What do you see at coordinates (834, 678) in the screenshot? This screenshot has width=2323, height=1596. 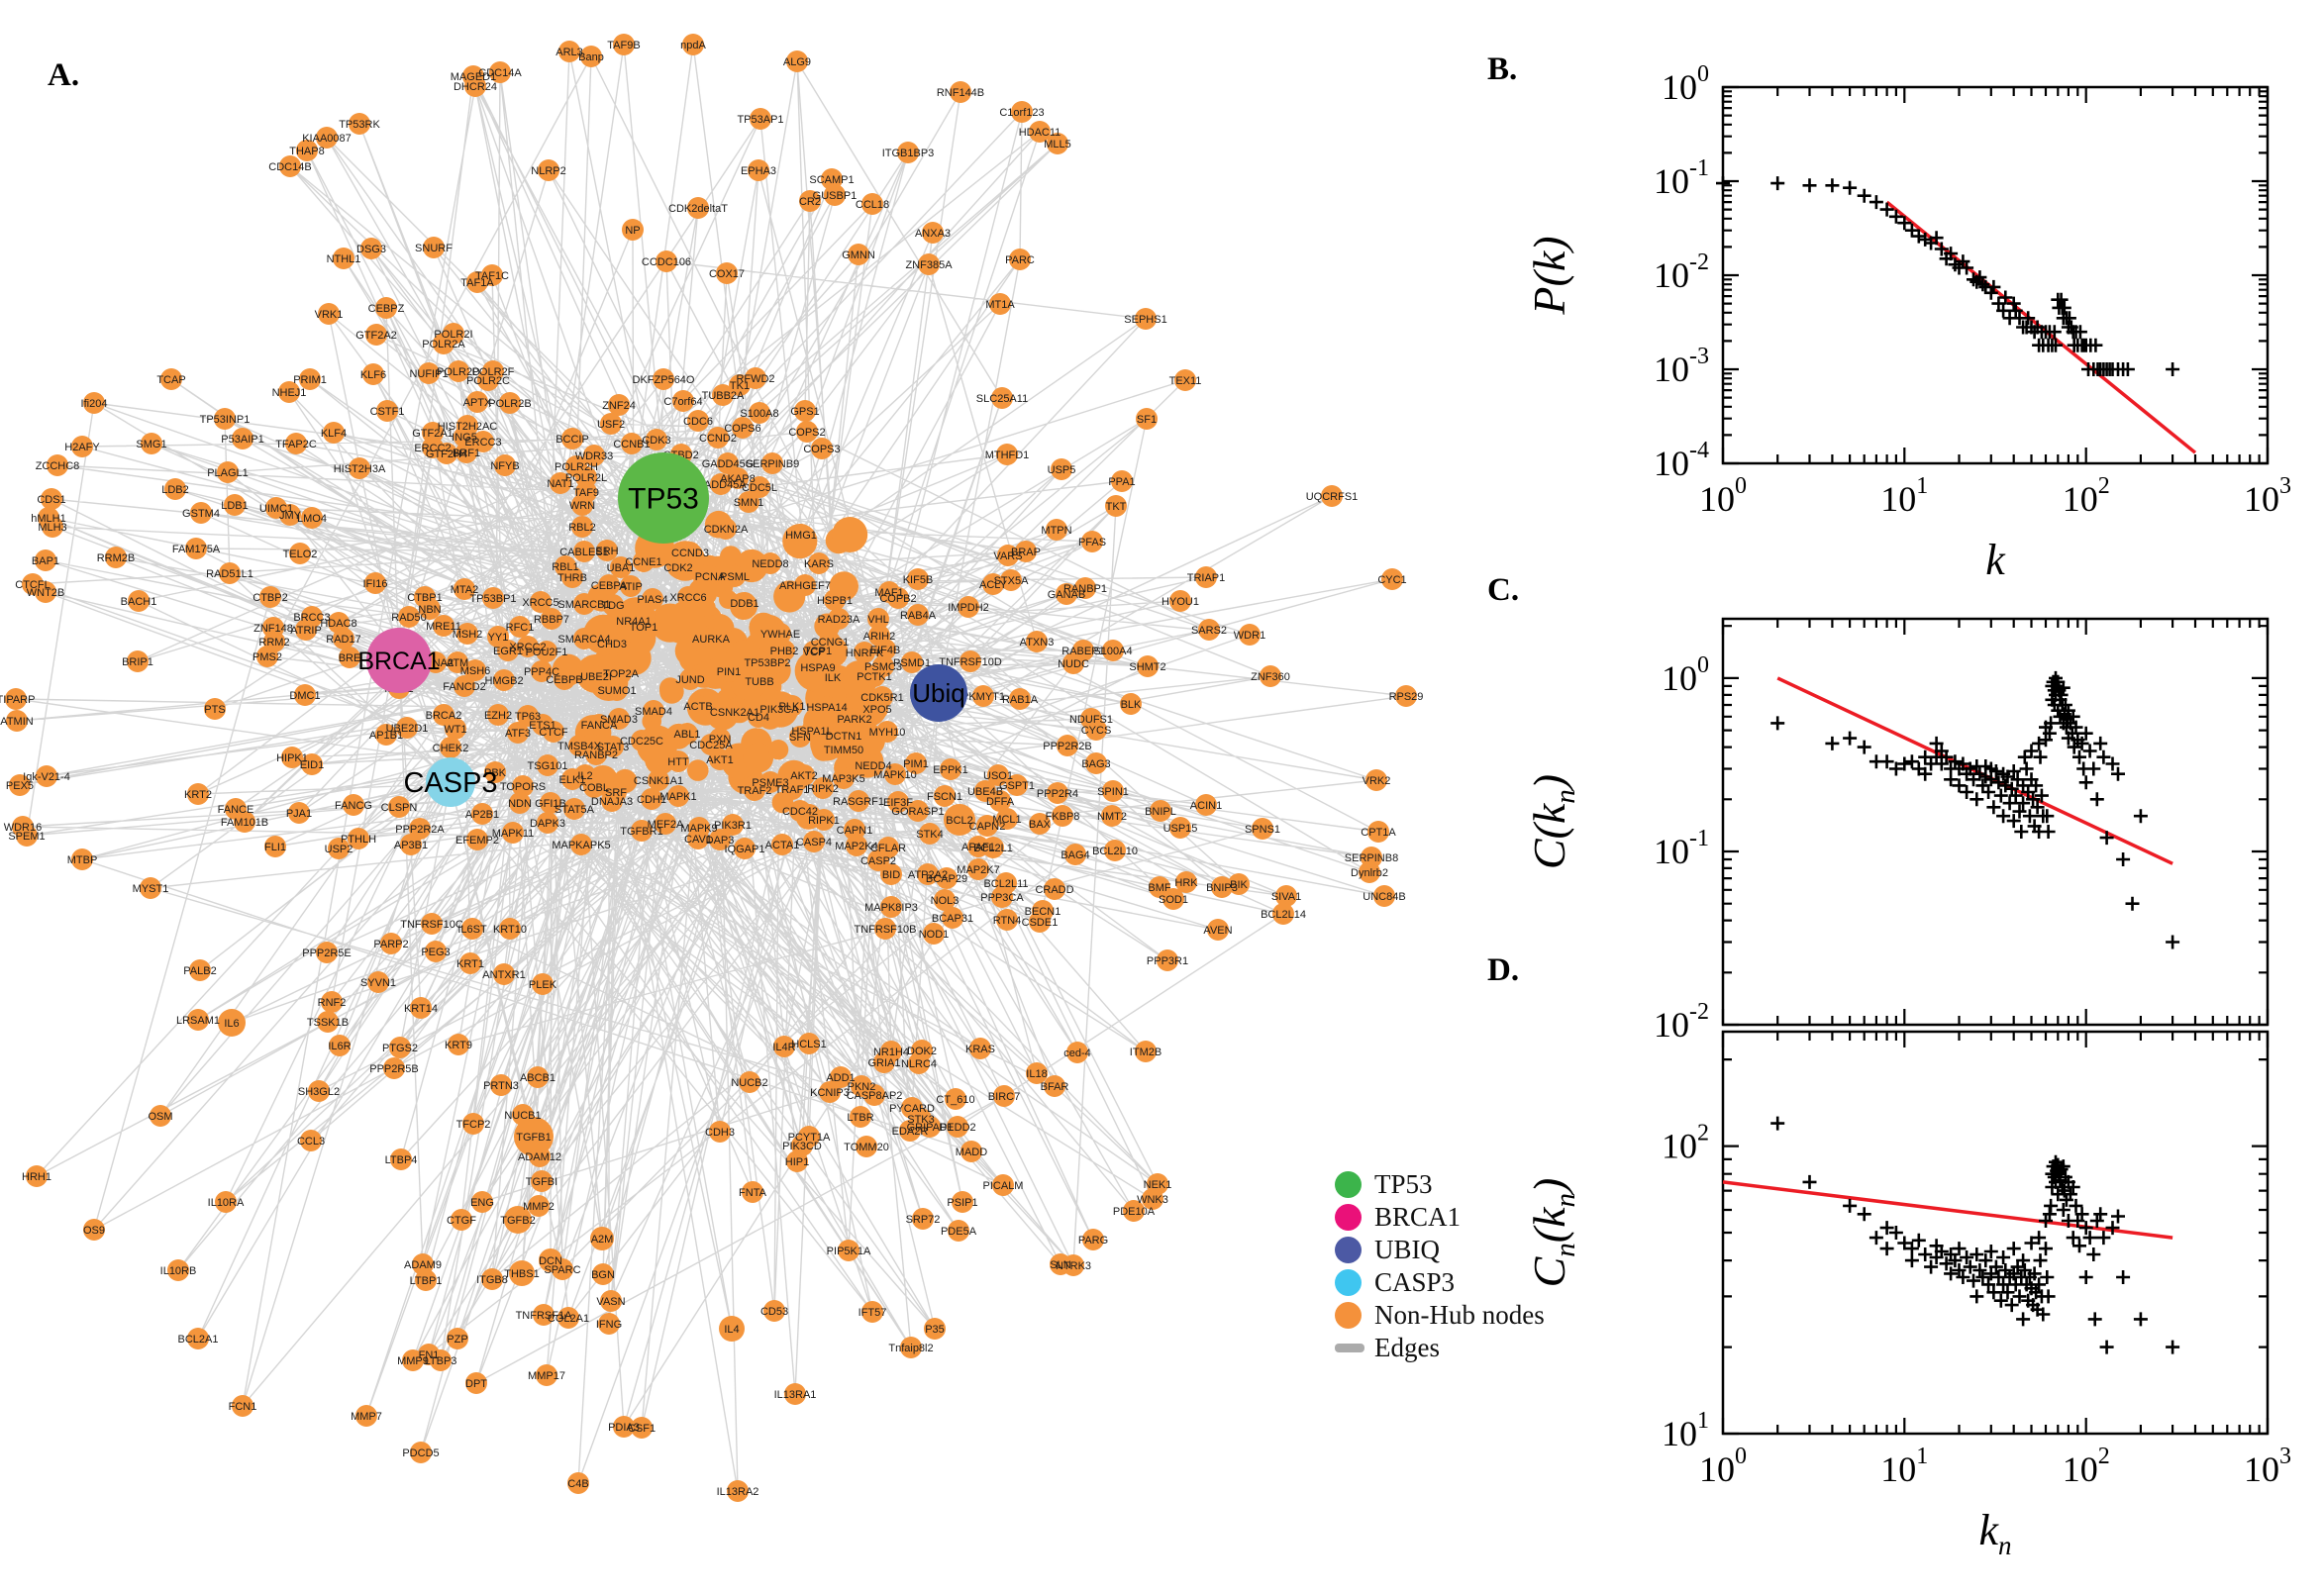 I see `node-label: ILK` at bounding box center [834, 678].